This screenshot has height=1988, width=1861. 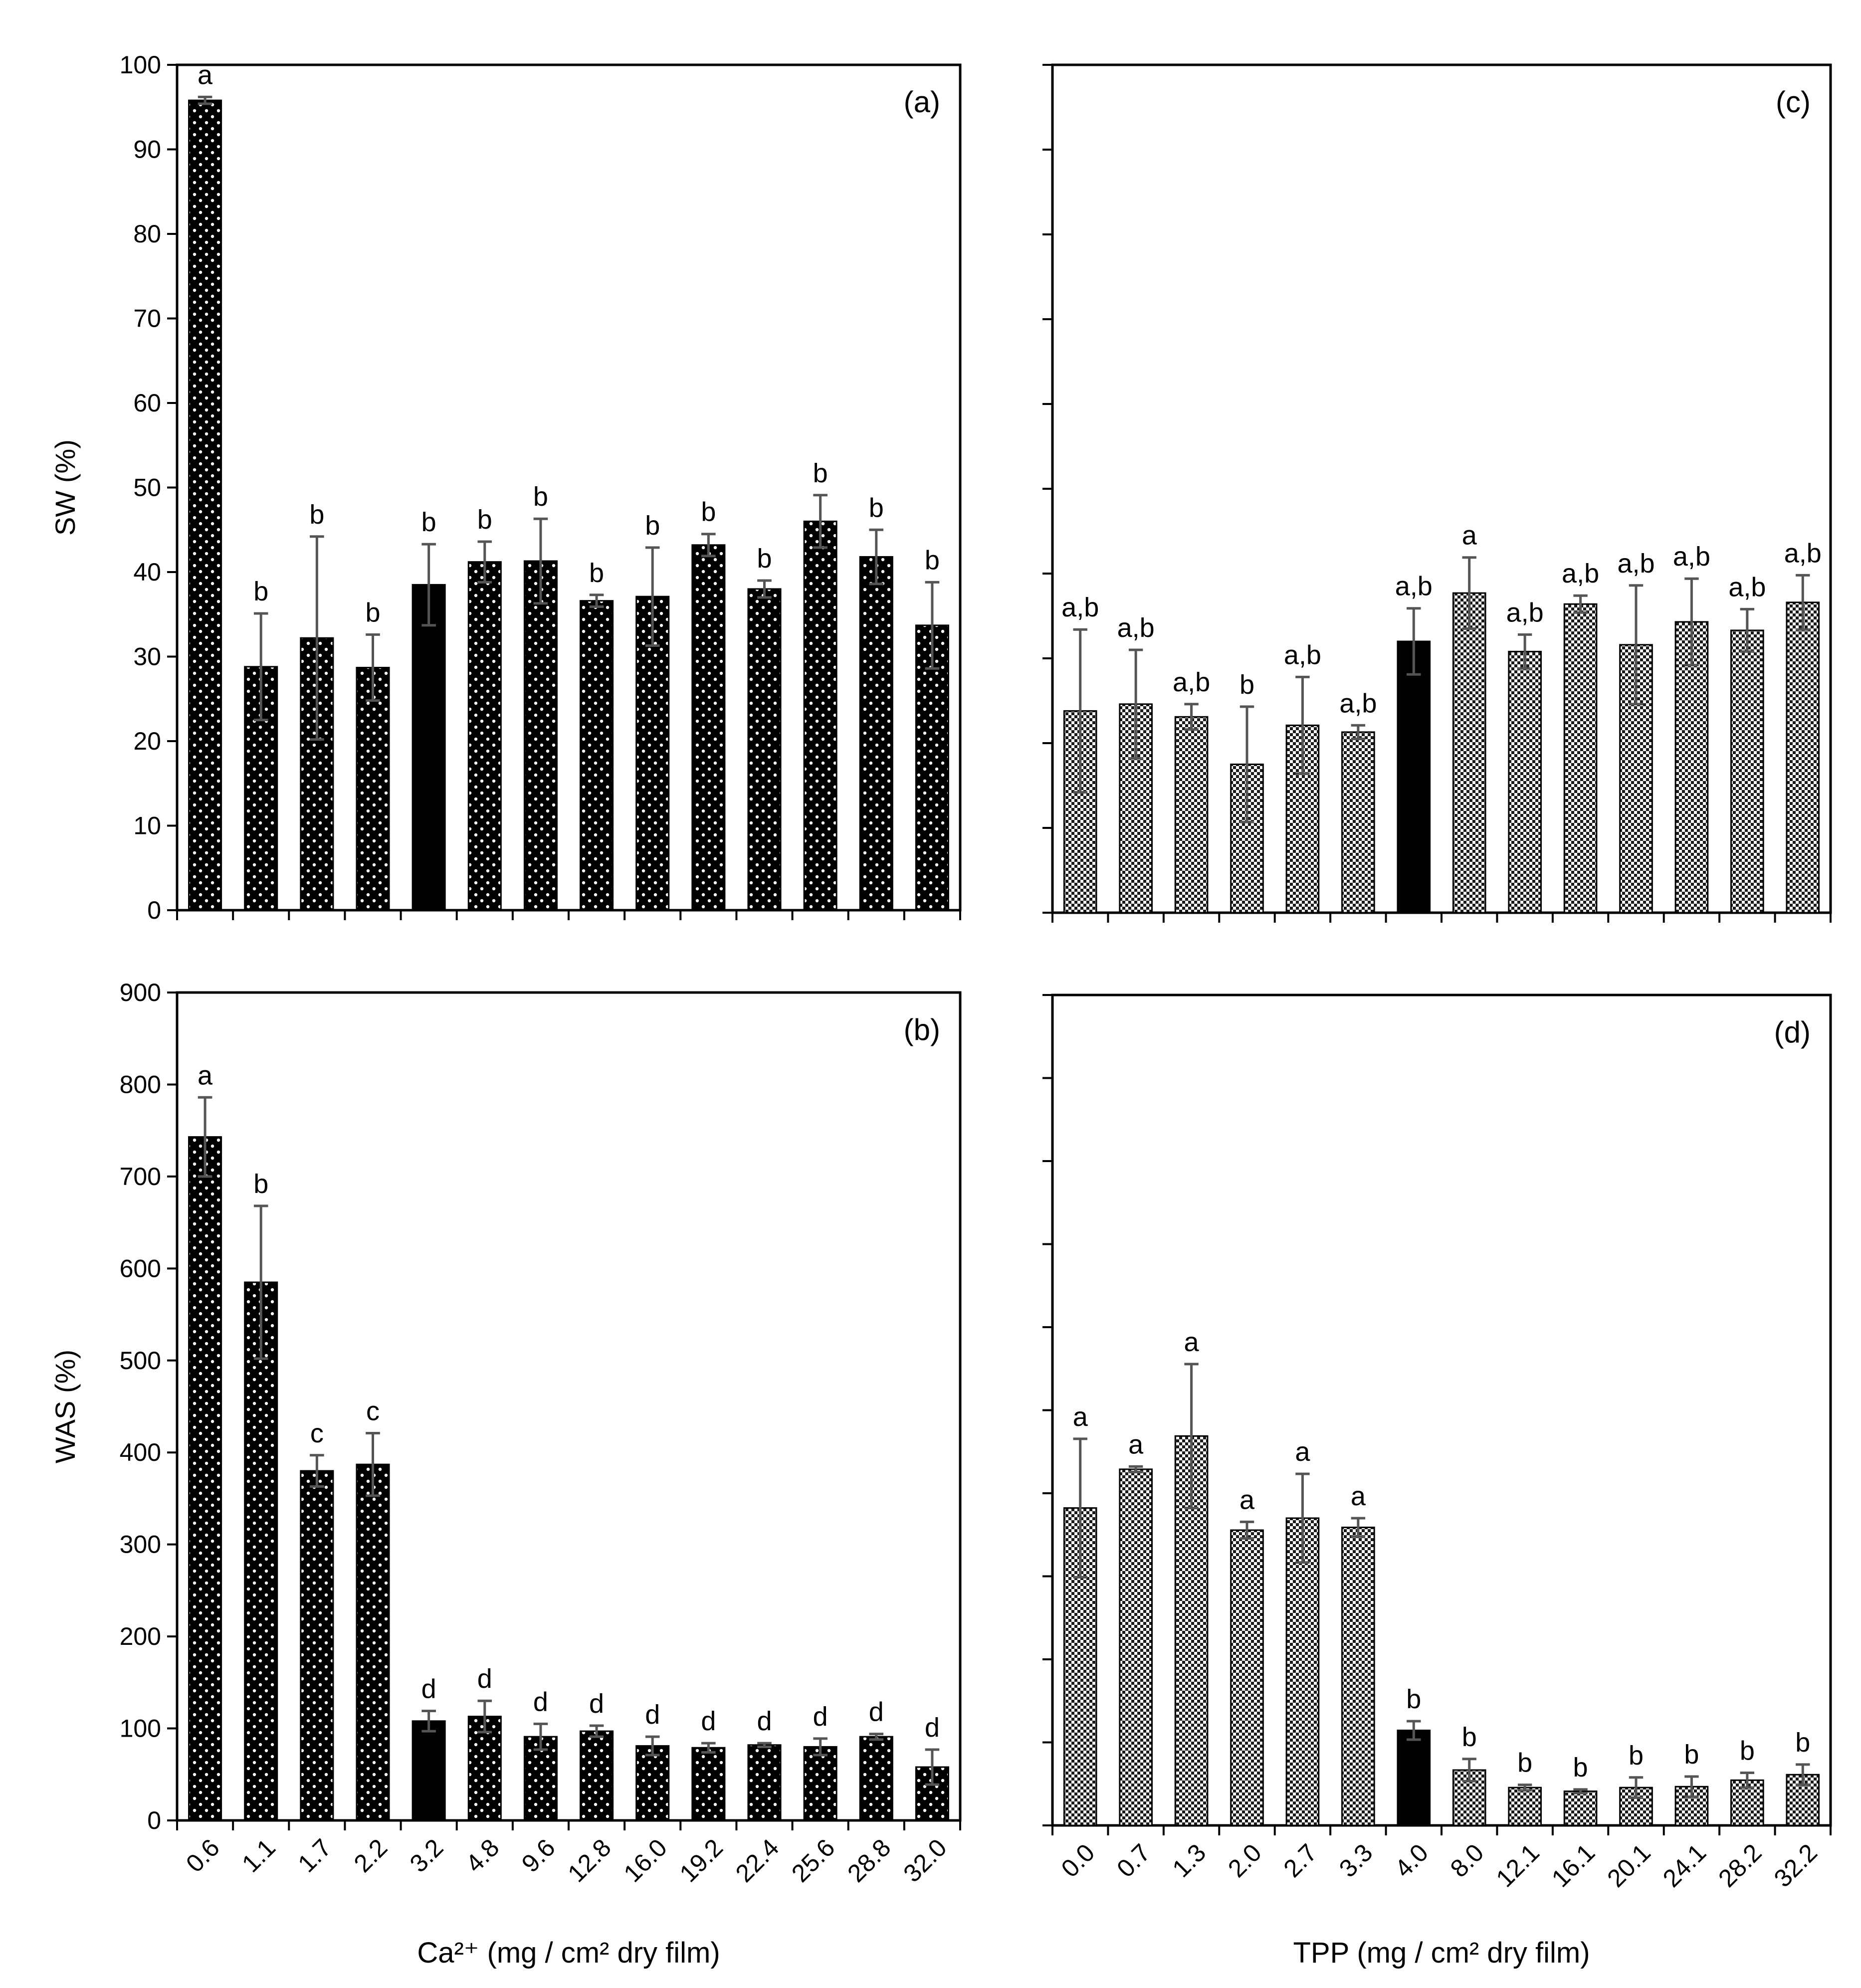 I want to click on x-tick-label: 16.0, so click(x=645, y=1860).